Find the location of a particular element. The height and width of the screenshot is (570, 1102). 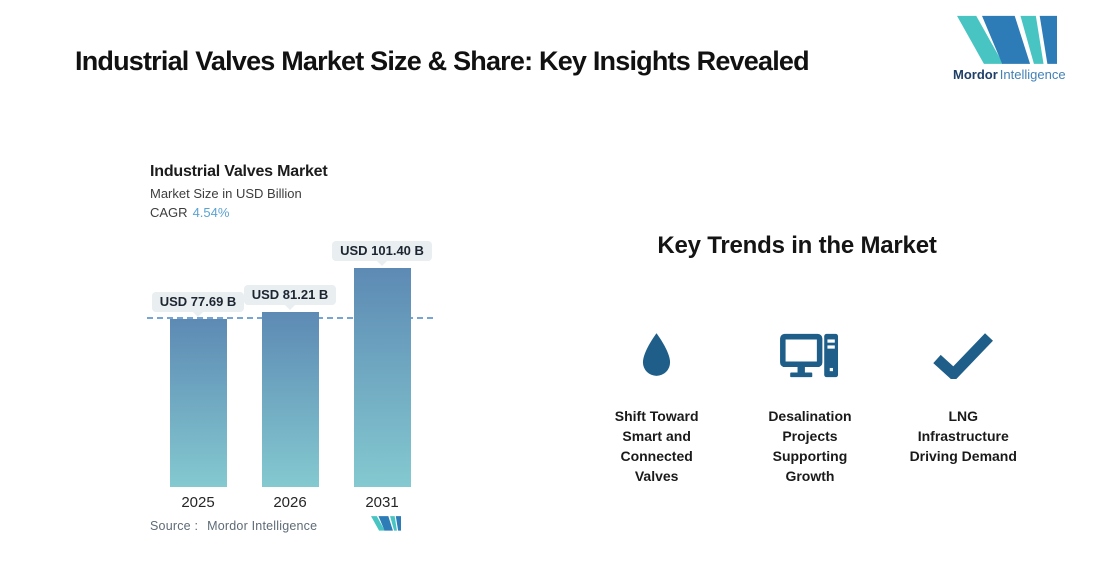

trend-item-smart-valves: Shift Toward Smart and Connected Valves is located at coordinates (656, 408).